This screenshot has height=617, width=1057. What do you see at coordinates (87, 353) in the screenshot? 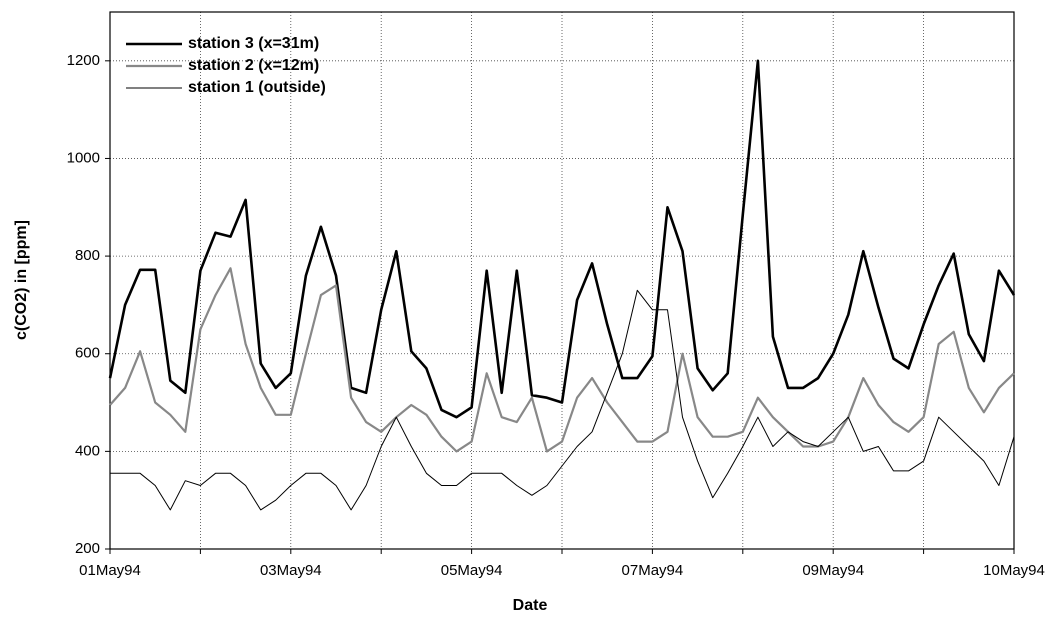
I see `y-tick-label: 600` at bounding box center [87, 353].